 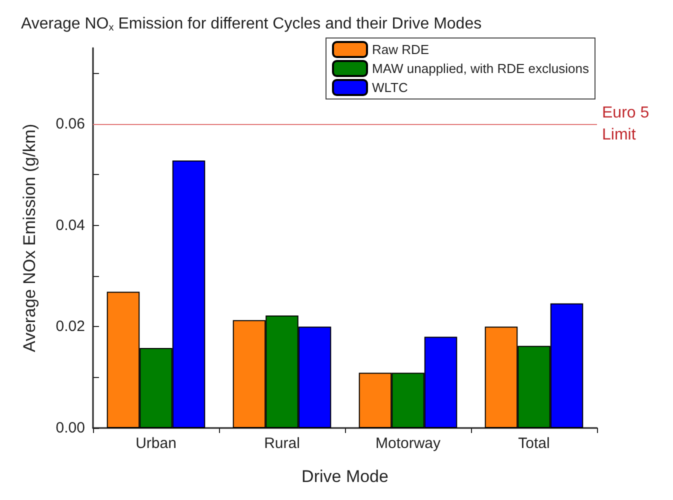 I want to click on y-tick-label: 0.00, so click(x=70, y=428).